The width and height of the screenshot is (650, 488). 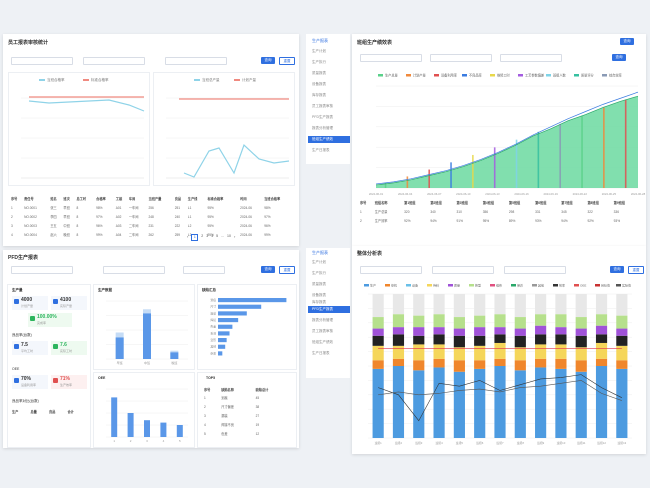 I want to click on table-cell: 95%, so click(x=486, y=220).